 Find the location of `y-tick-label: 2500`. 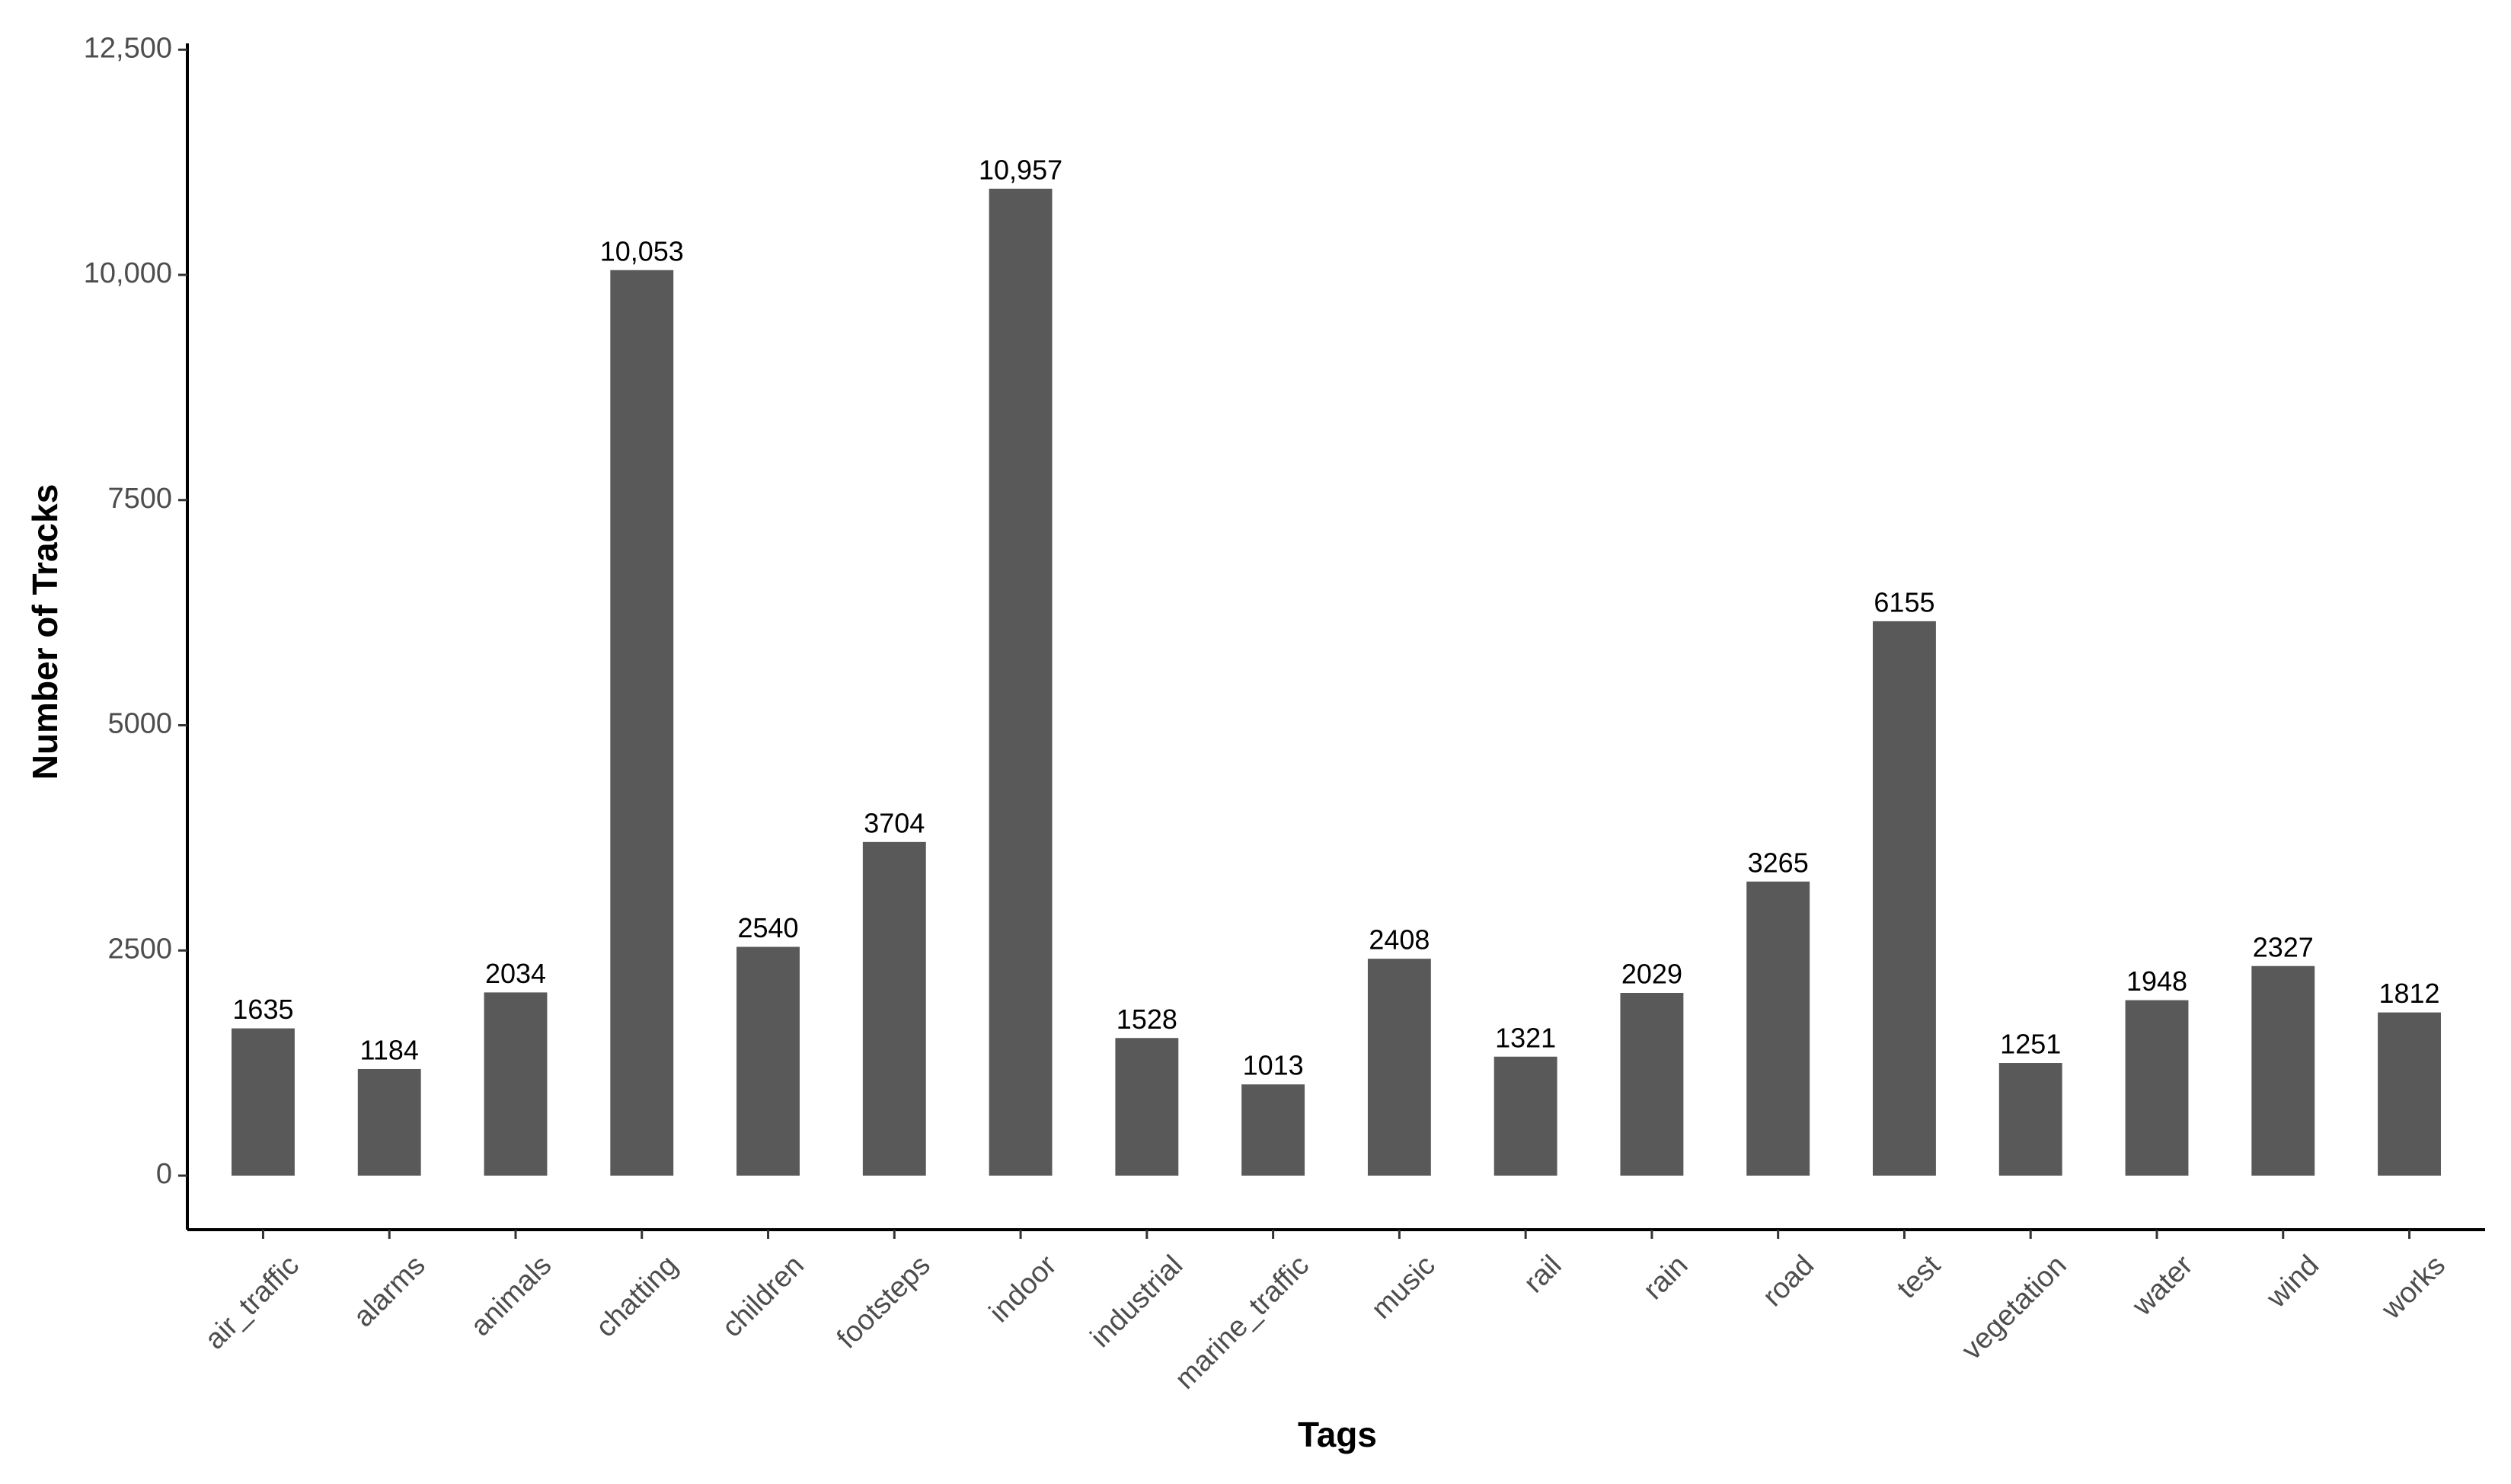

y-tick-label: 2500 is located at coordinates (139, 949).